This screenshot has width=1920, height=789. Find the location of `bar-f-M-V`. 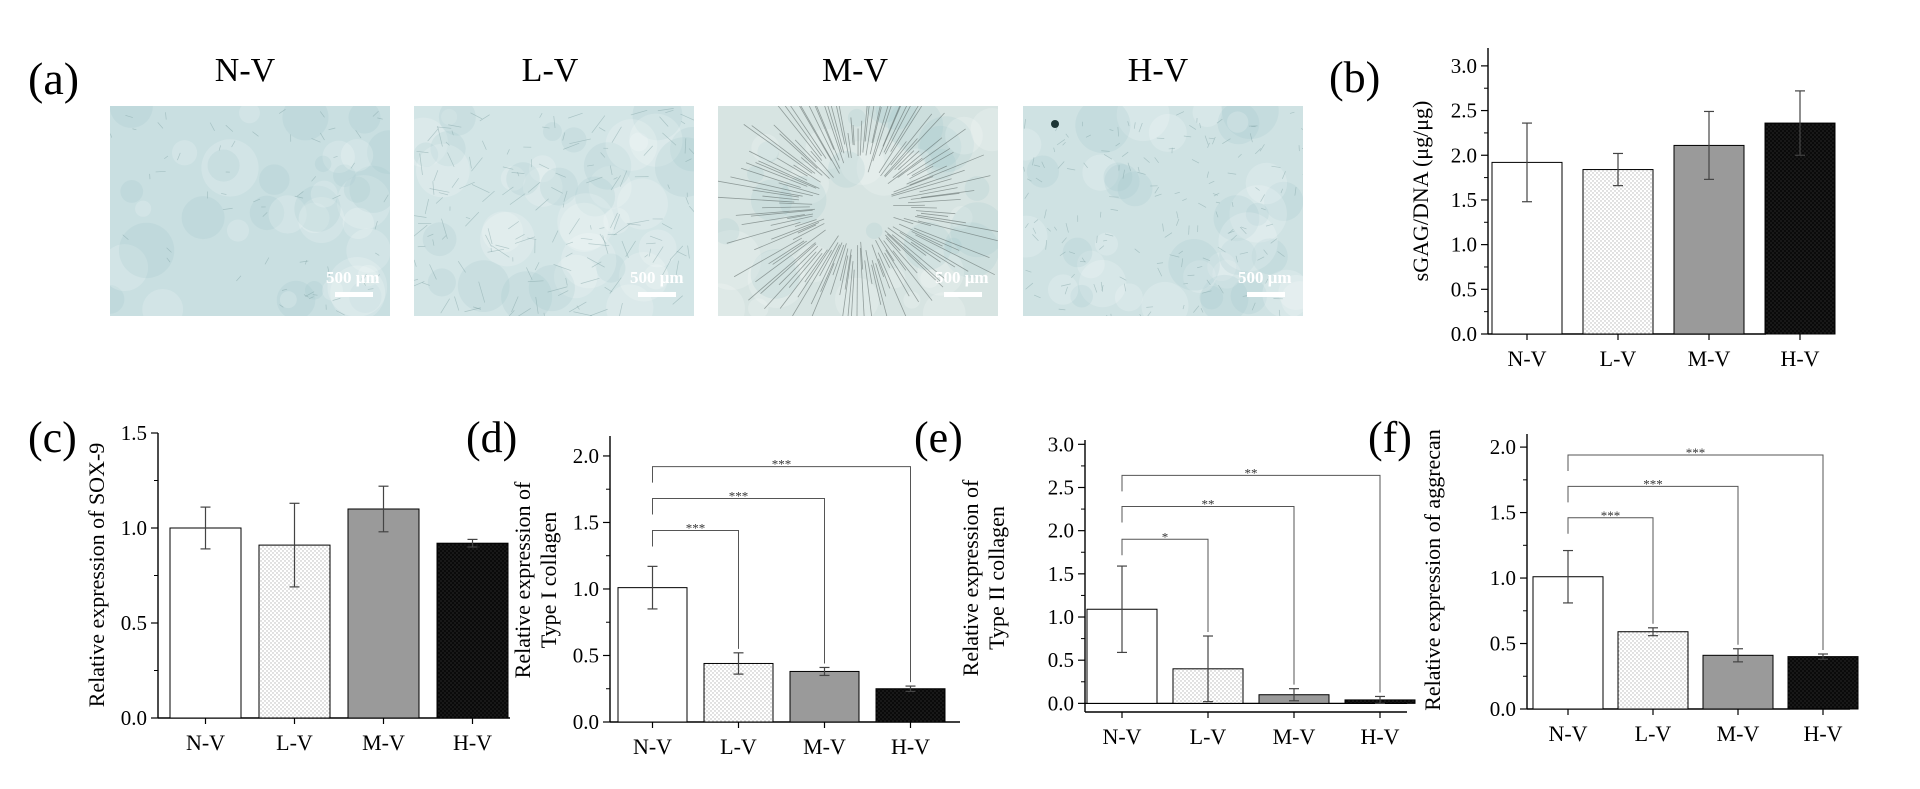

bar-f-M-V is located at coordinates (1738, 682).